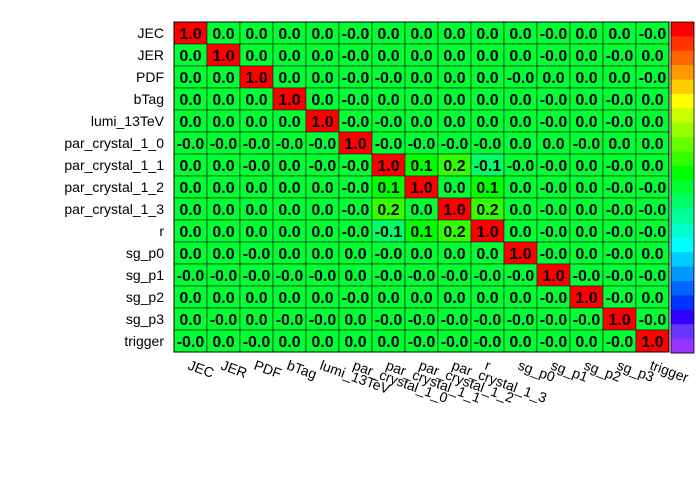  Describe the element at coordinates (201, 369) in the screenshot. I see `column-label: JEC` at that location.